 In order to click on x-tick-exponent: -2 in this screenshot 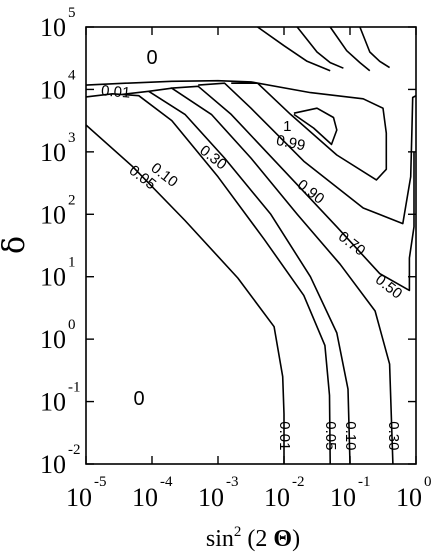, I will do `click(298, 482)`.